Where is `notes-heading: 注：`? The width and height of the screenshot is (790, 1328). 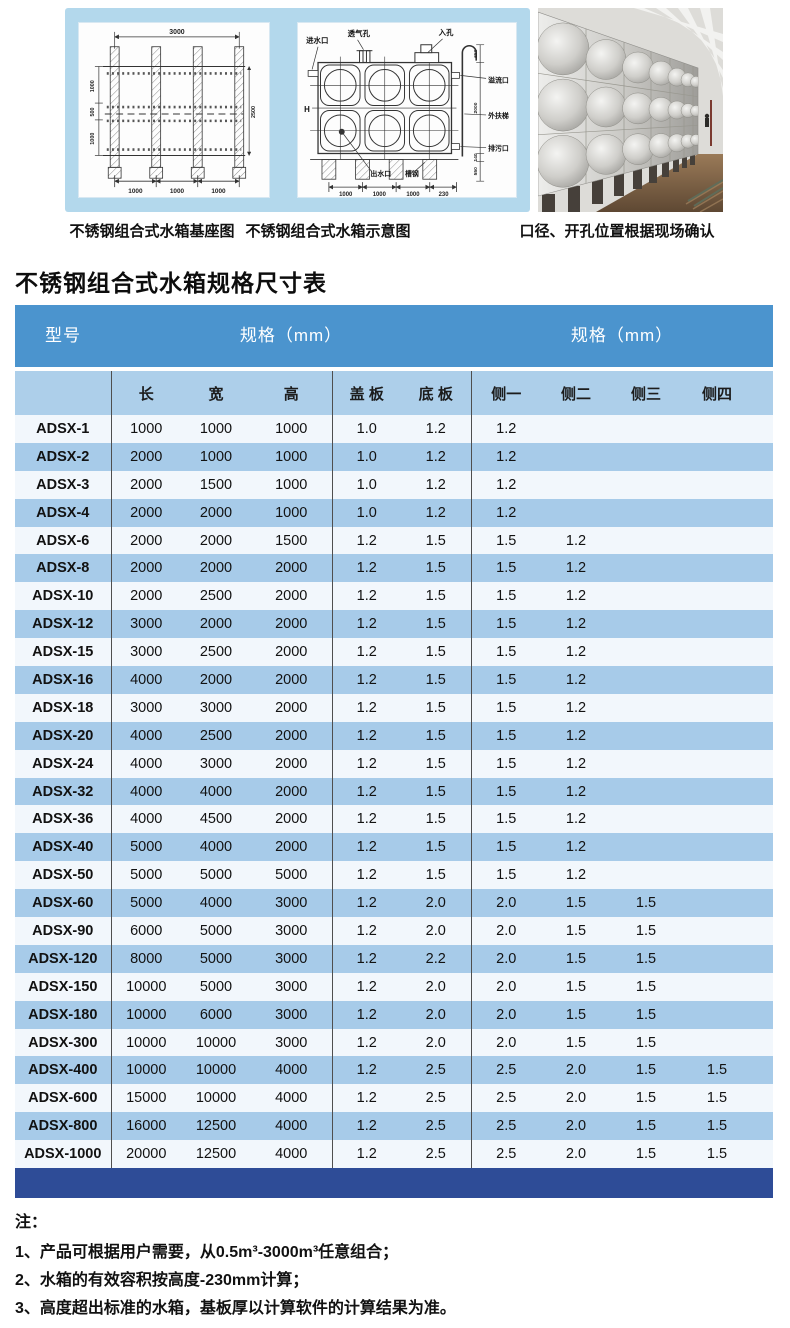
notes-heading: 注： is located at coordinates (31, 1222).